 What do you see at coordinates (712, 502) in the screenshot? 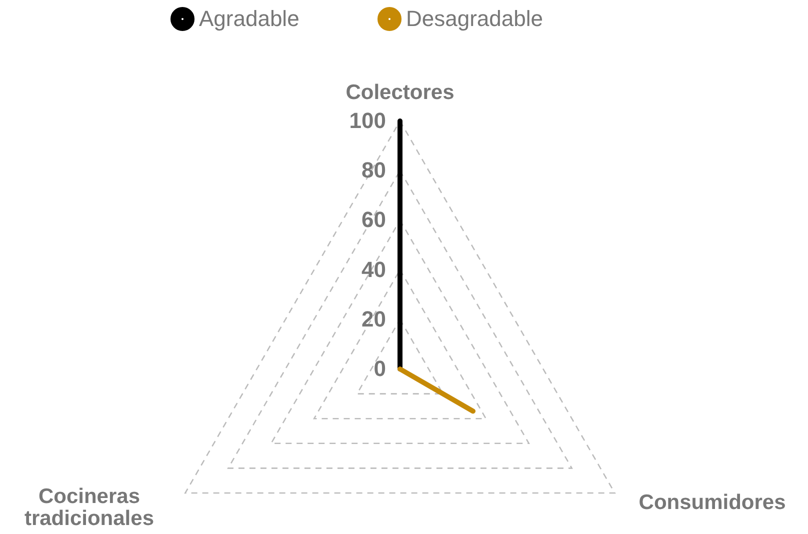
I see `spoke-label: Consumidores` at bounding box center [712, 502].